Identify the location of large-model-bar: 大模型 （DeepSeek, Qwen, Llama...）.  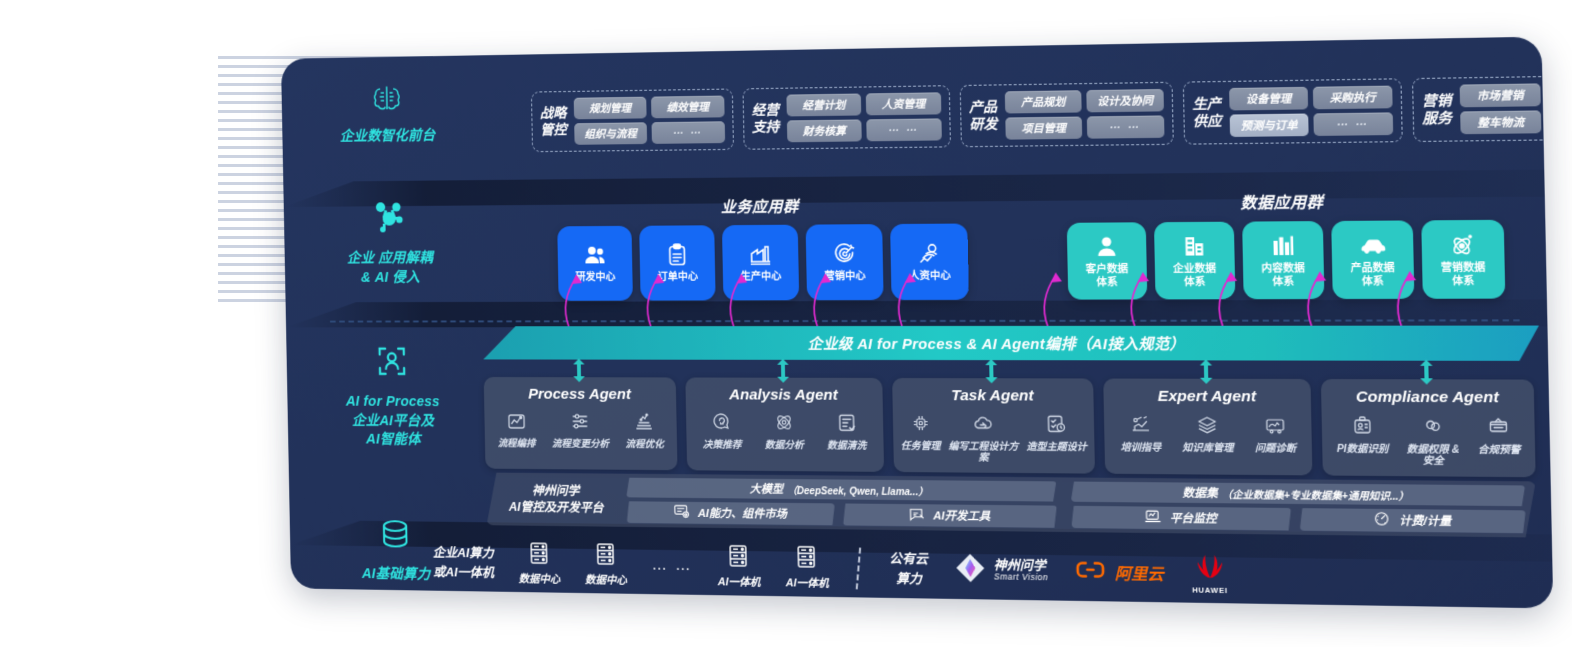
(841, 490).